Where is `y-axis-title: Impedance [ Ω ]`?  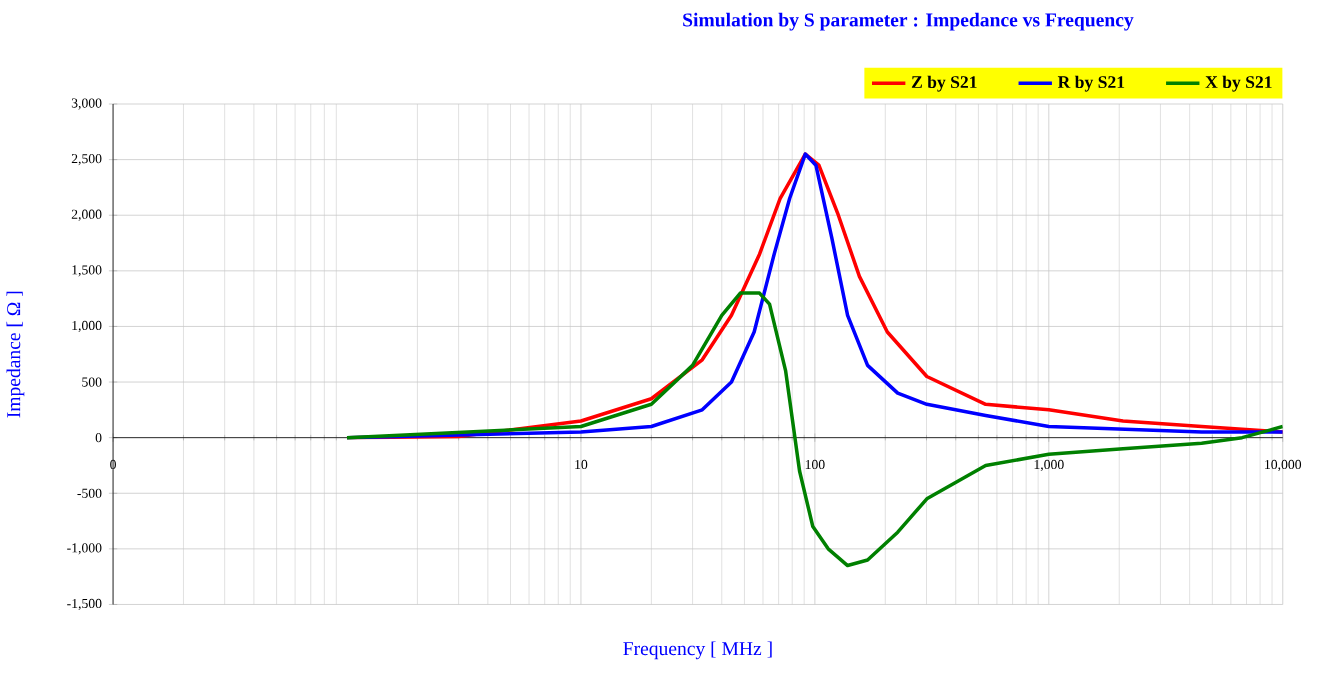
y-axis-title: Impedance [ Ω ] is located at coordinates (15, 355).